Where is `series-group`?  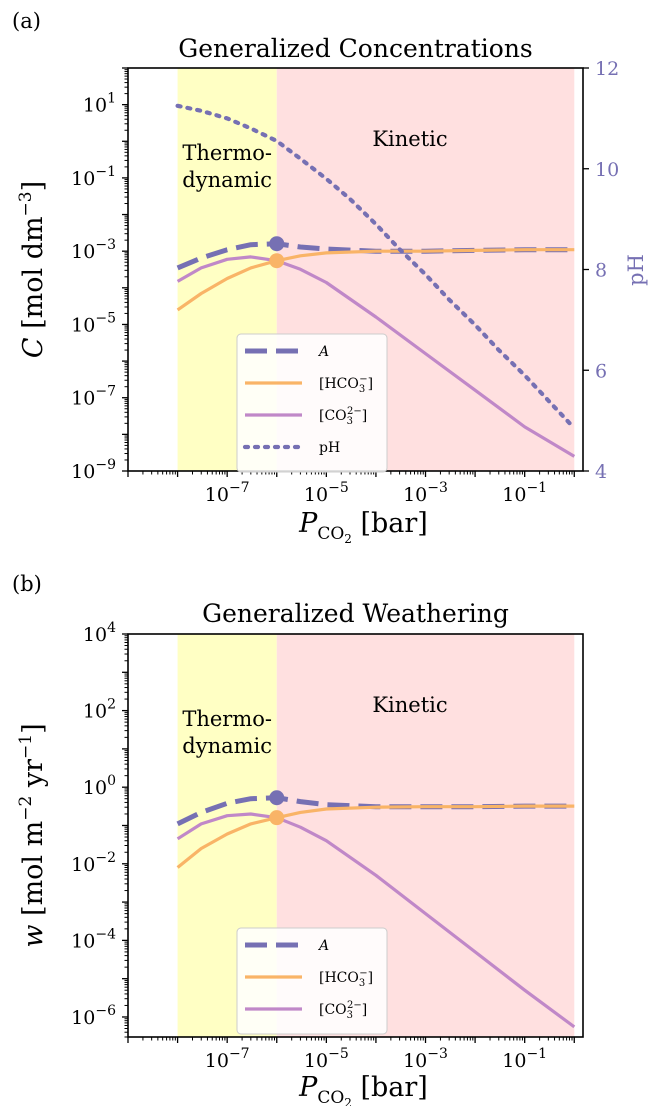
series-group is located at coordinates (376, 912).